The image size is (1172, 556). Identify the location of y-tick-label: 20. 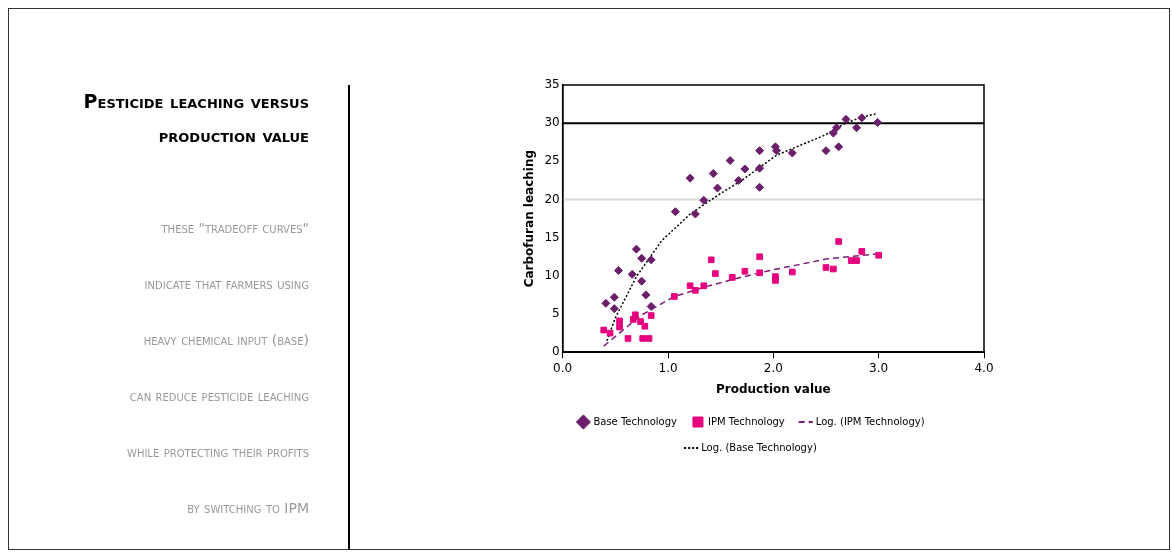
(552, 198).